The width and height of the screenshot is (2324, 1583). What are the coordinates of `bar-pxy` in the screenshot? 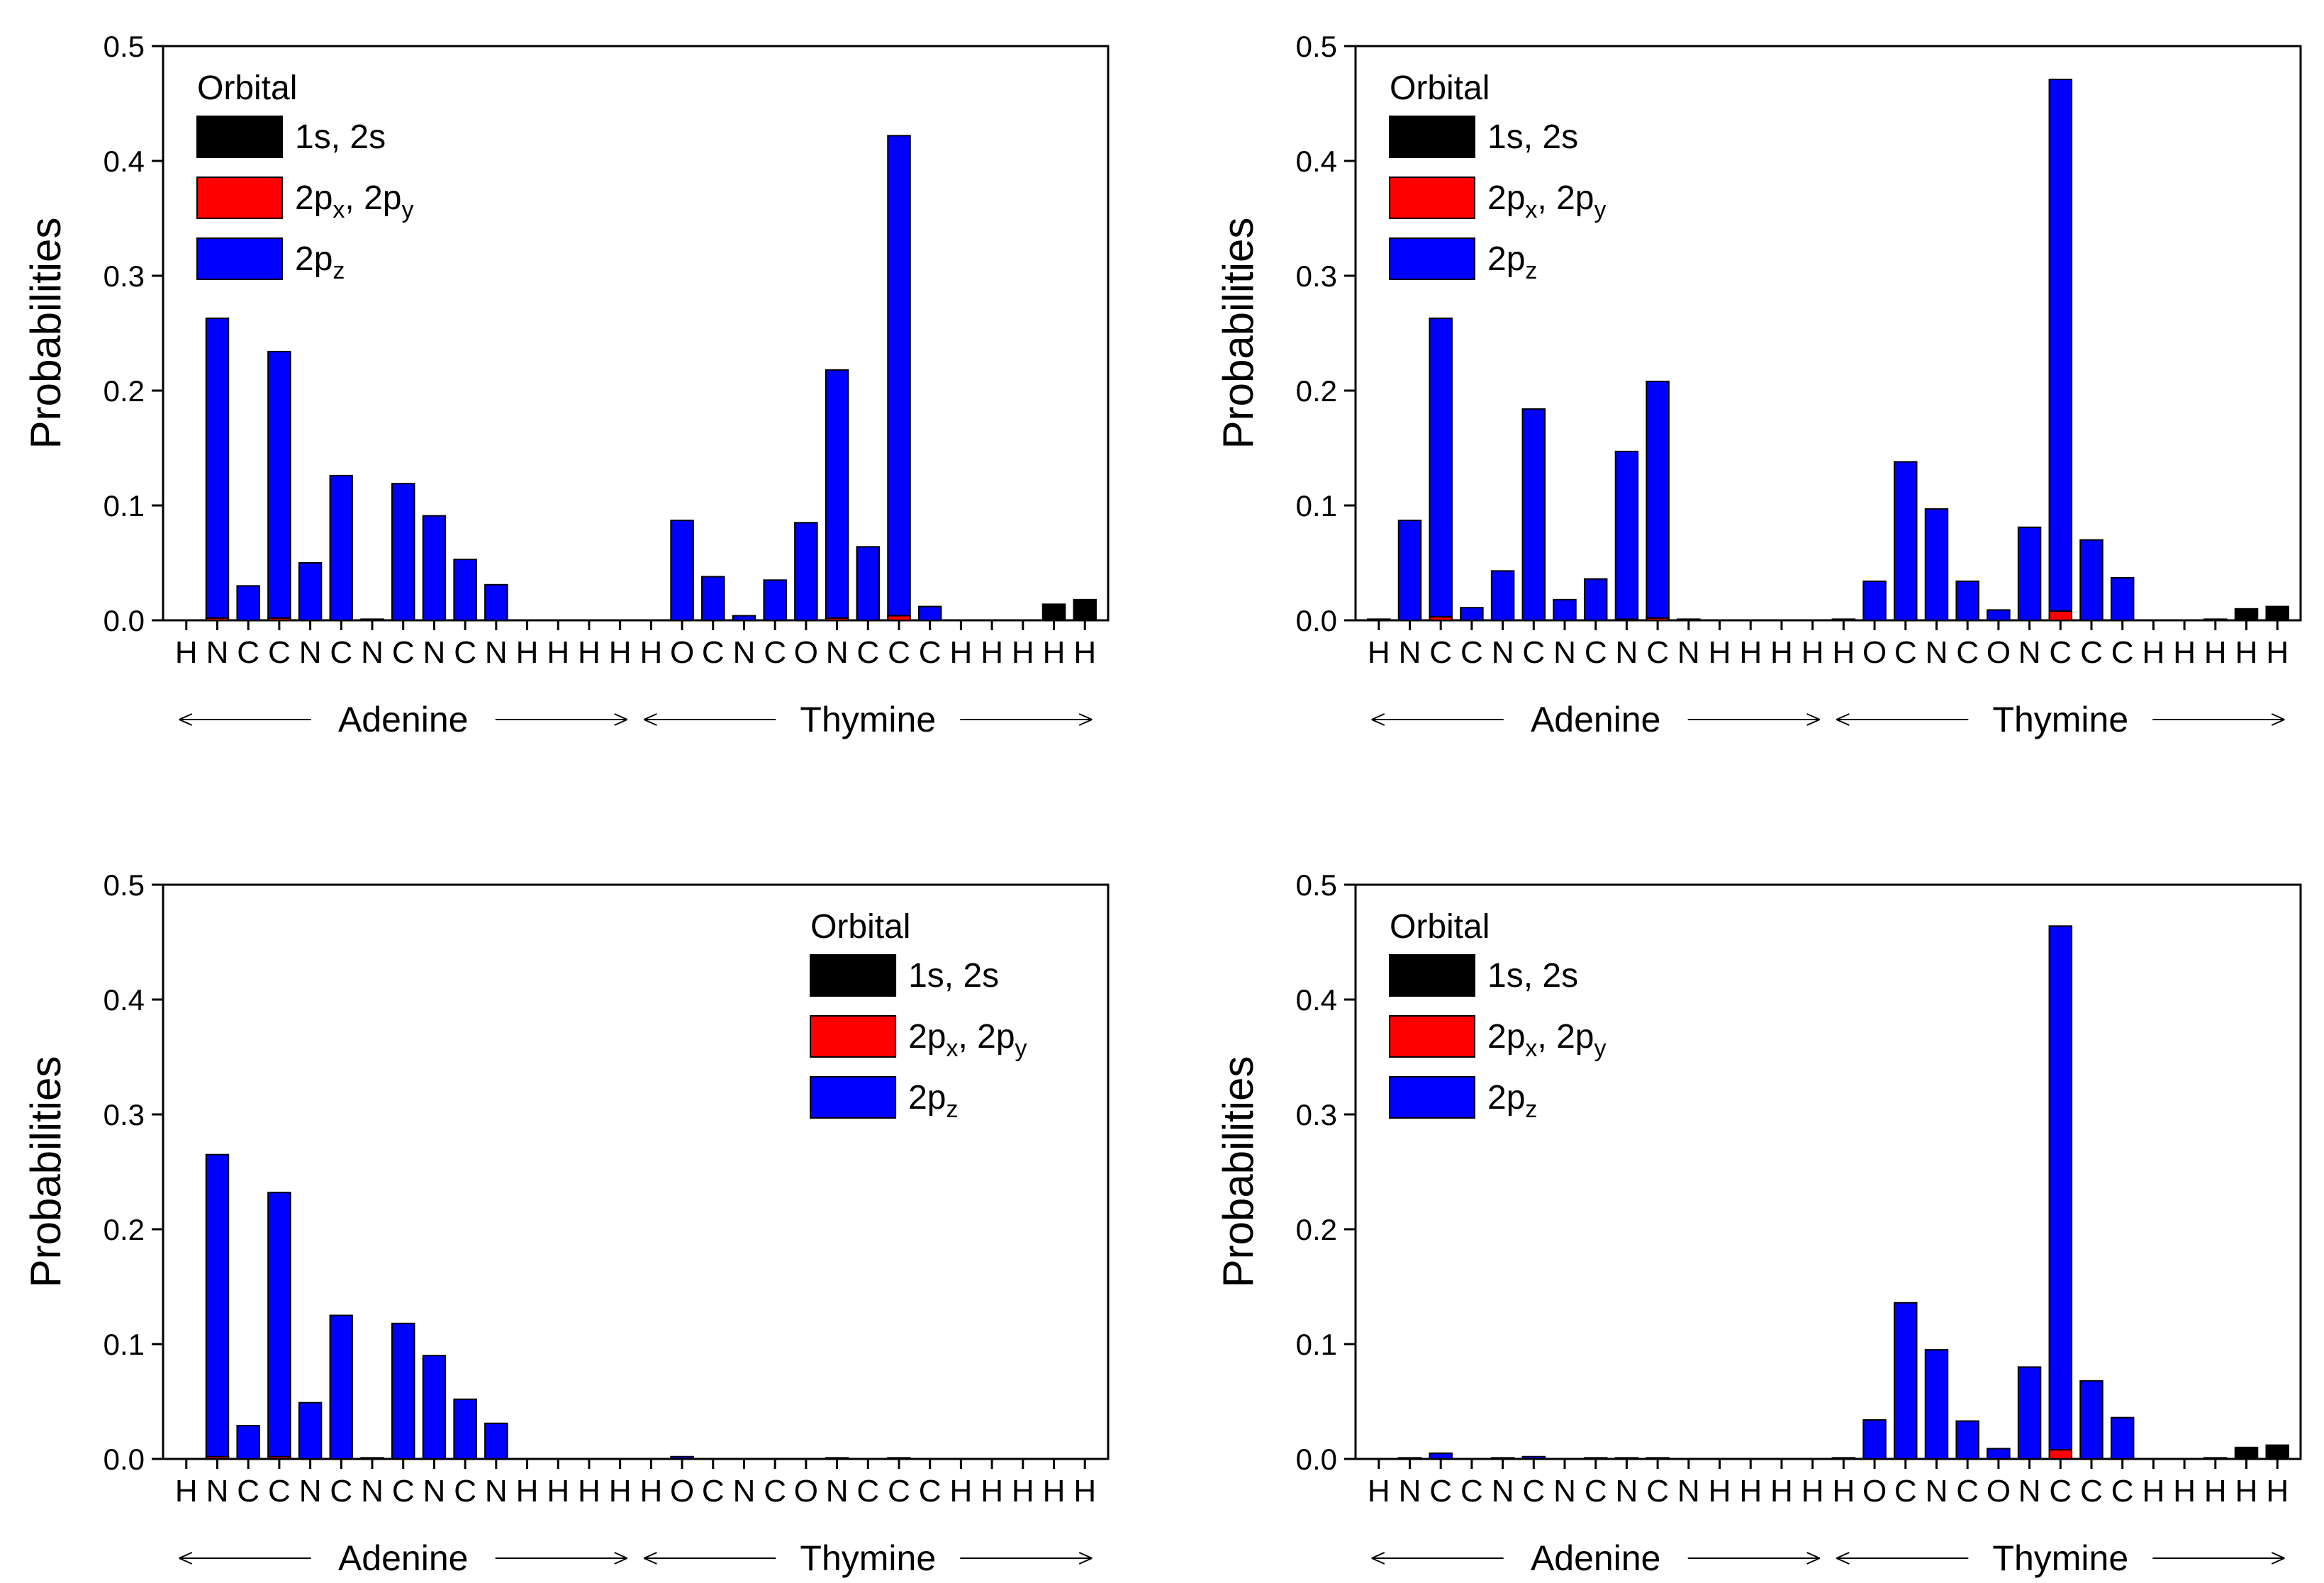 It's located at (2060, 1454).